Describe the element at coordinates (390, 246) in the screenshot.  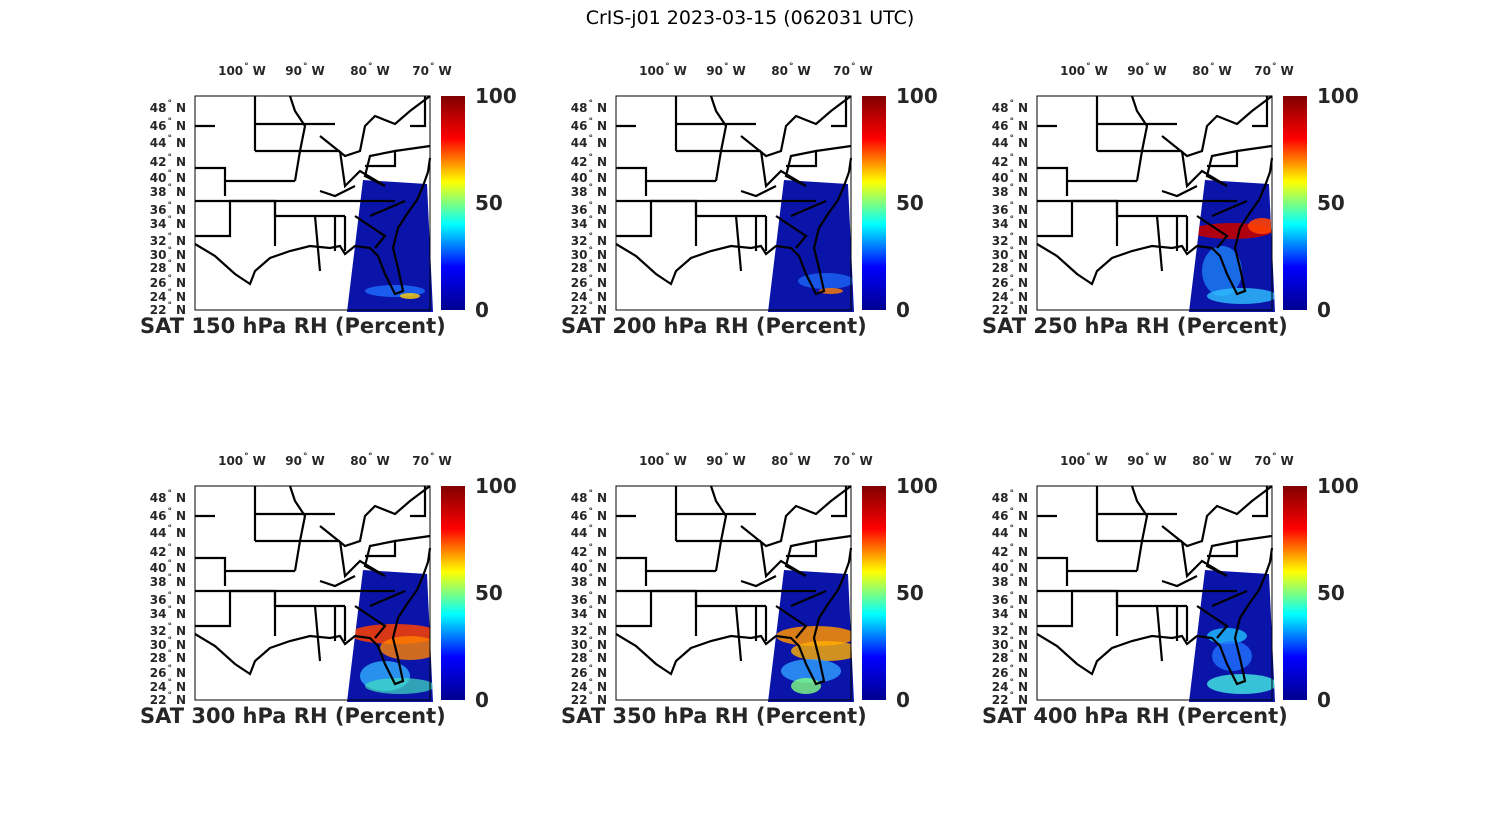
I see `satellite-swath` at that location.